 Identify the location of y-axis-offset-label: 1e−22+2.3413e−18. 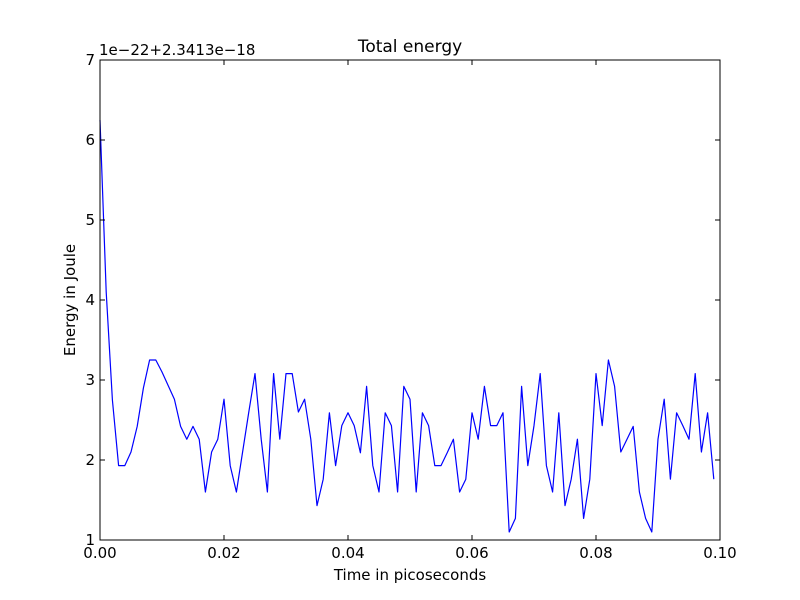
(177, 50).